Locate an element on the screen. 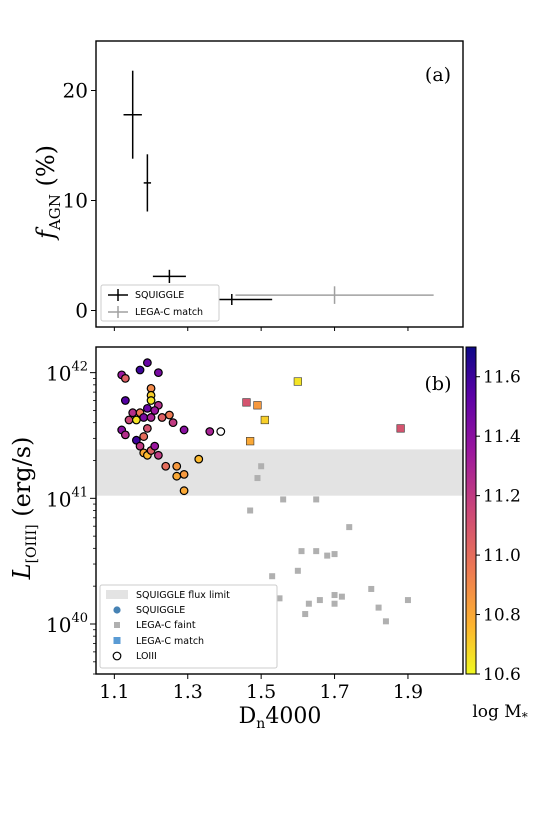 This screenshot has height=817, width=545. colorbar-tick-label: 11.0 is located at coordinates (502, 556).